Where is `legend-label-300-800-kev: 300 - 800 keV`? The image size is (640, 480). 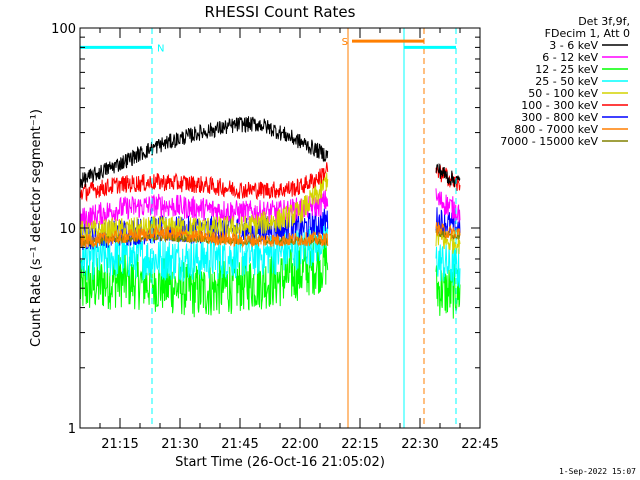 legend-label-300-800-kev: 300 - 800 keV is located at coordinates (559, 117).